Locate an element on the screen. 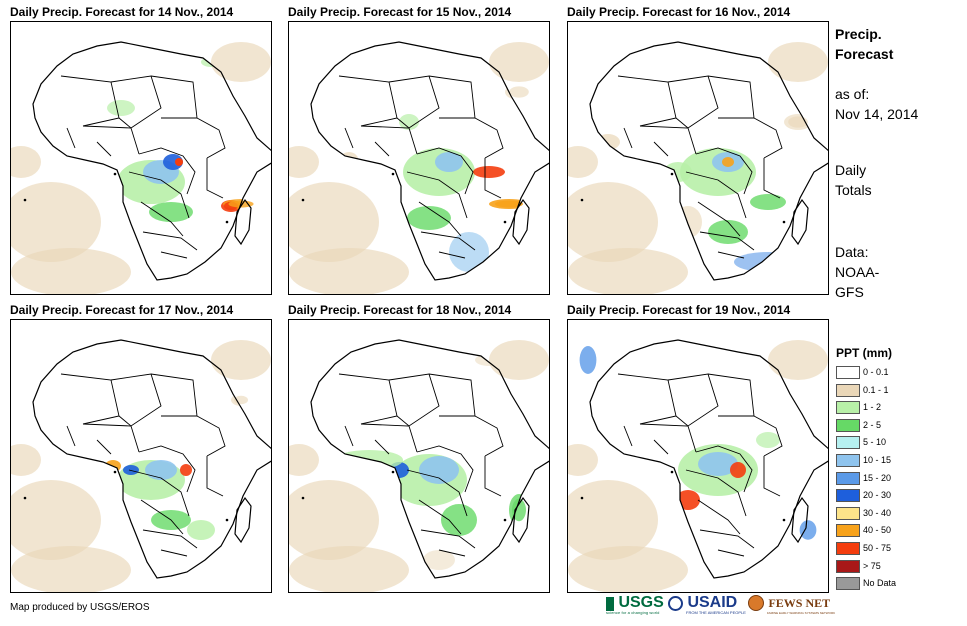 The width and height of the screenshot is (967, 626). usgs-logo-mark is located at coordinates (610, 604).